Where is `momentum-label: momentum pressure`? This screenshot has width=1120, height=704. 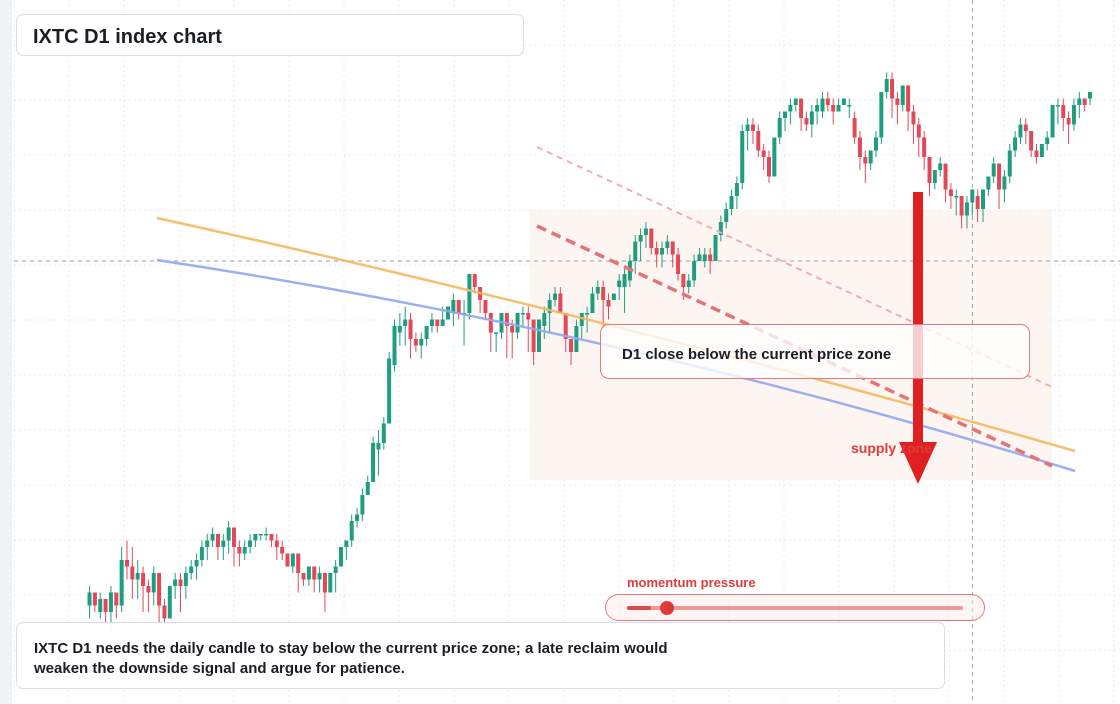
momentum-label: momentum pressure is located at coordinates (691, 582).